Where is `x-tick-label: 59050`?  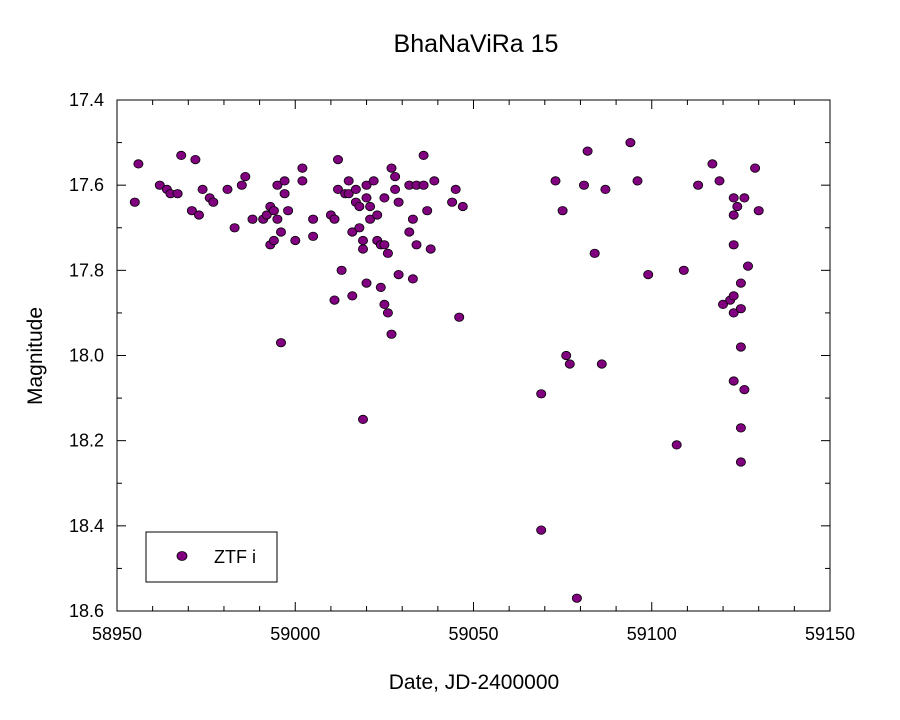
x-tick-label: 59050 is located at coordinates (473, 634).